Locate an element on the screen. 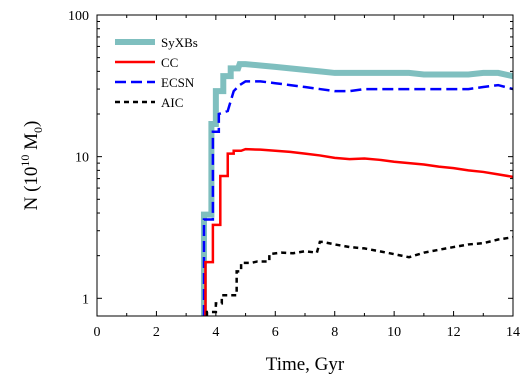 The image size is (527, 384). x-tick-label: 10 is located at coordinates (394, 332).